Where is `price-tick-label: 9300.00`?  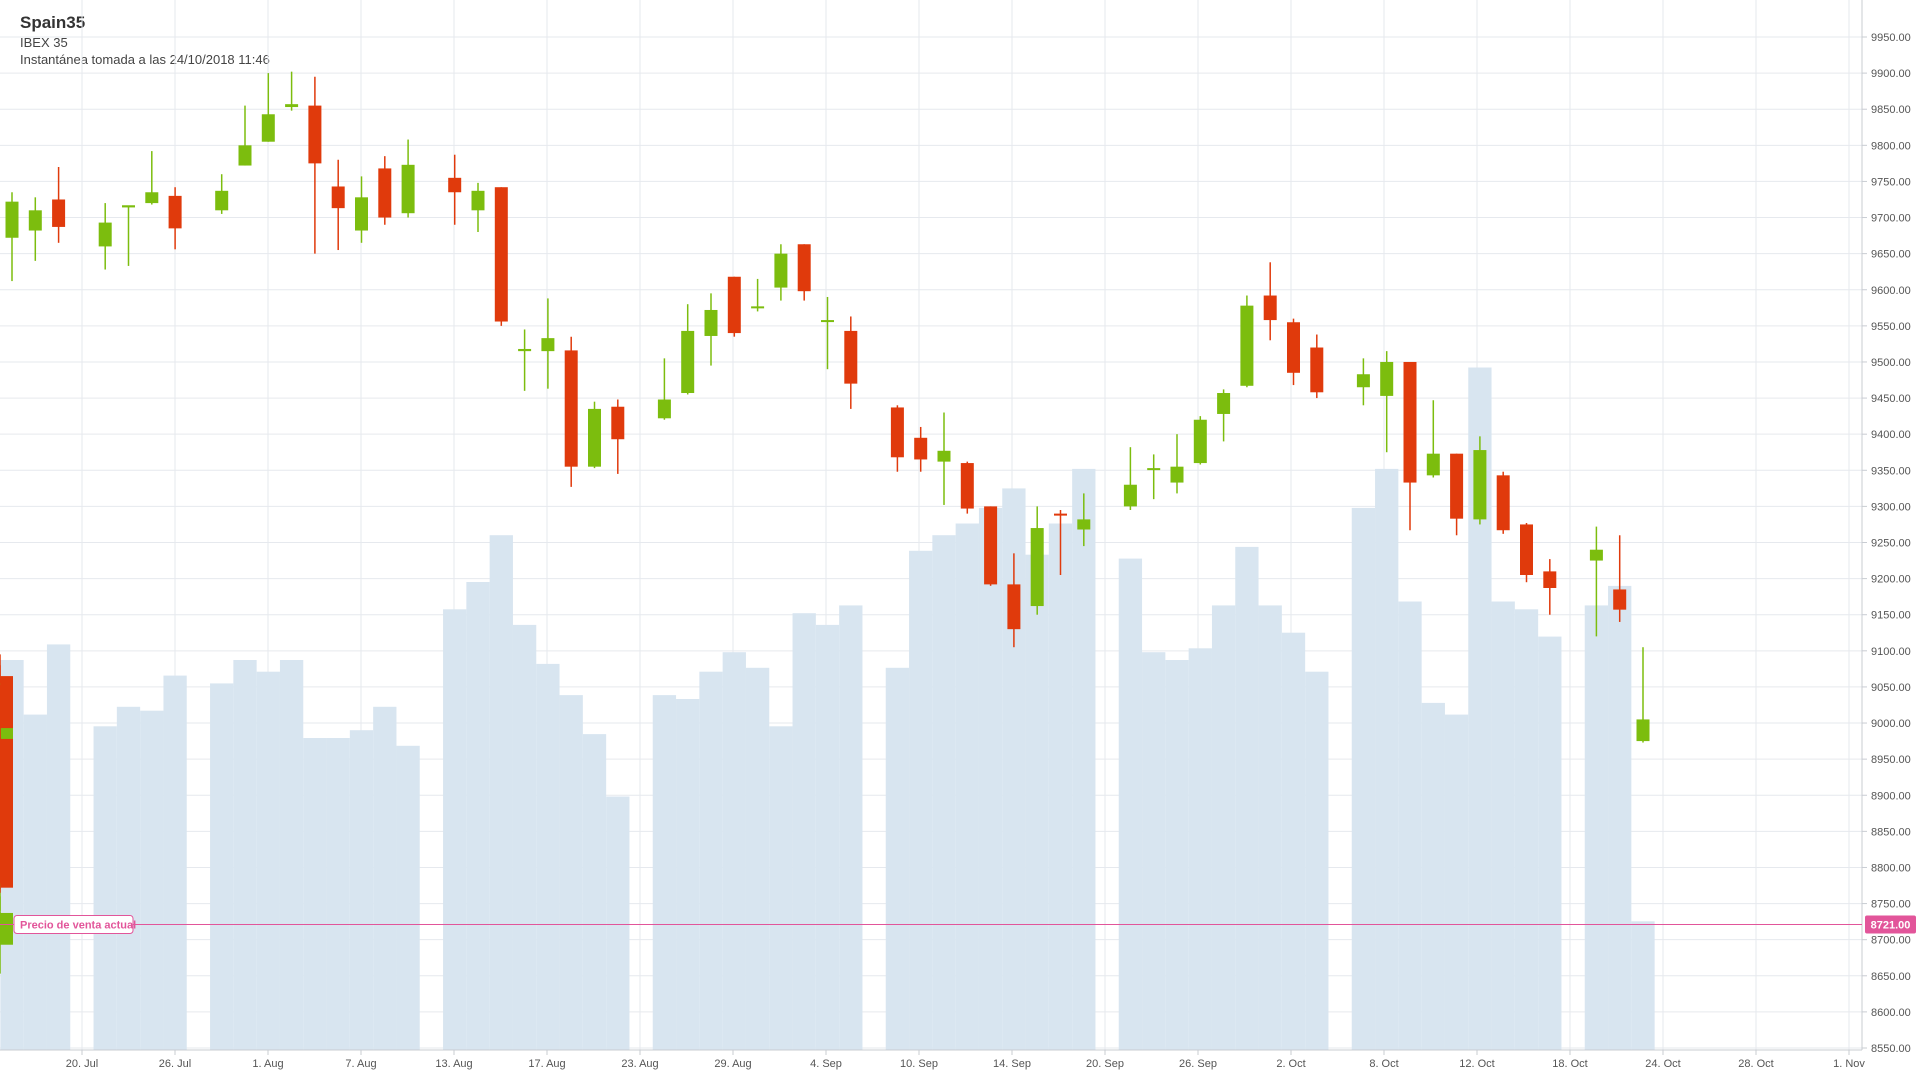
price-tick-label: 9300.00 is located at coordinates (1891, 507).